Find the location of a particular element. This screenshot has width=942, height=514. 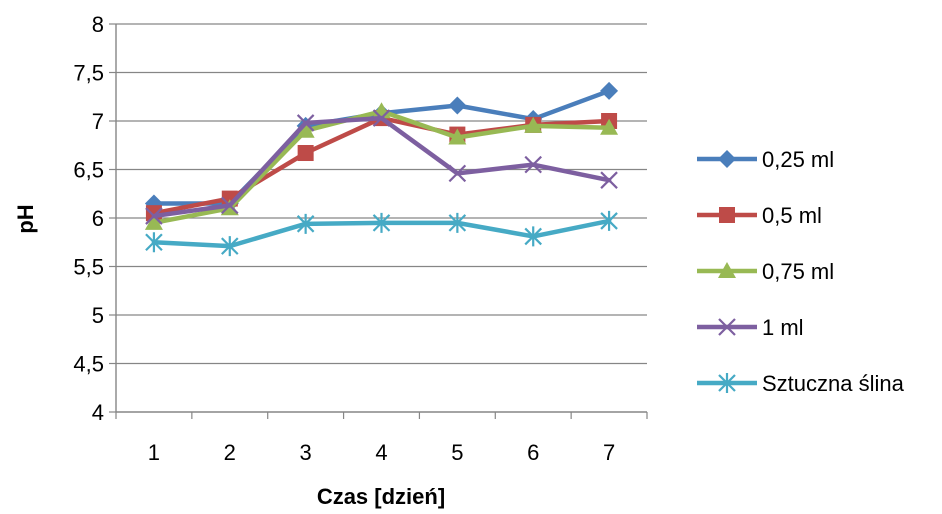

legend-item: 0,25 ml is located at coordinates (765, 159).